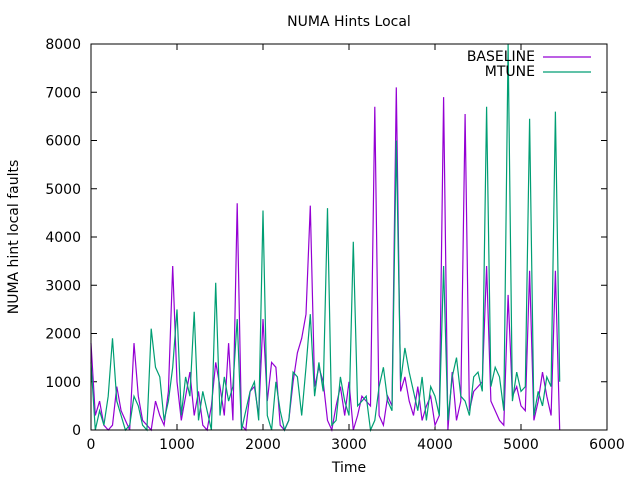 Image resolution: width=640 pixels, height=480 pixels. I want to click on y-tick-label: 4000, so click(63, 238).